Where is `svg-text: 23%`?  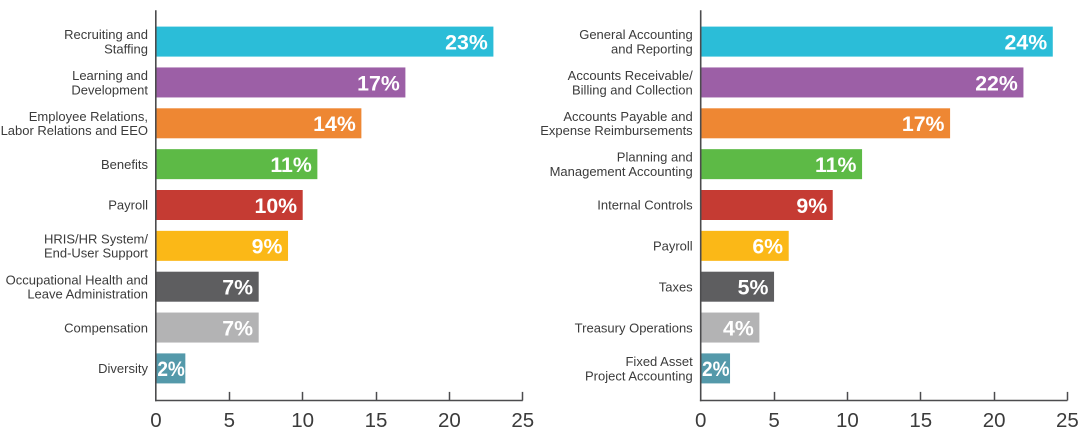 svg-text: 23% is located at coordinates (466, 42).